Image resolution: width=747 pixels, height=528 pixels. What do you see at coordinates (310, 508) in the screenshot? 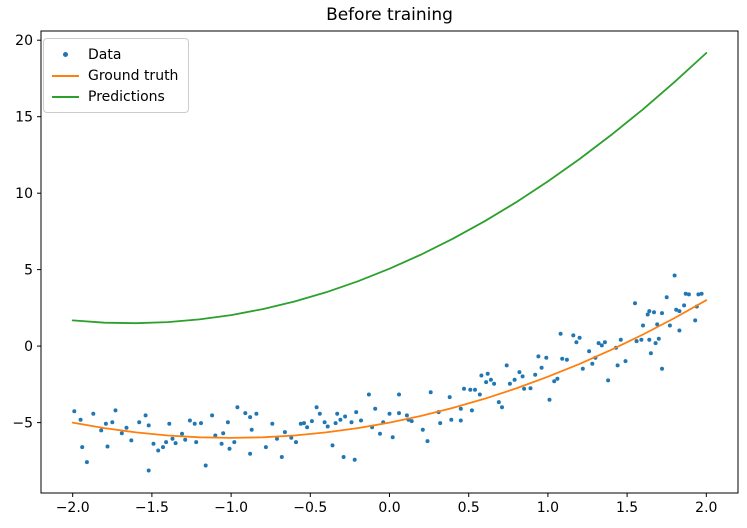
I see `x-axis-tick-label: −0.5` at bounding box center [310, 508].